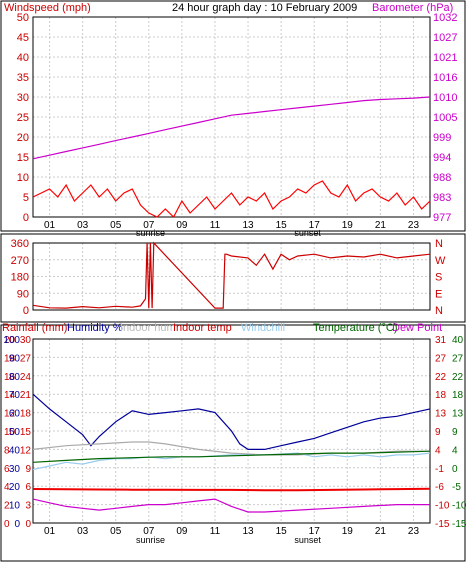 The height and width of the screenshot is (566, 467). Describe the element at coordinates (442, 138) in the screenshot. I see `barometer-tick-label: 999` at that location.